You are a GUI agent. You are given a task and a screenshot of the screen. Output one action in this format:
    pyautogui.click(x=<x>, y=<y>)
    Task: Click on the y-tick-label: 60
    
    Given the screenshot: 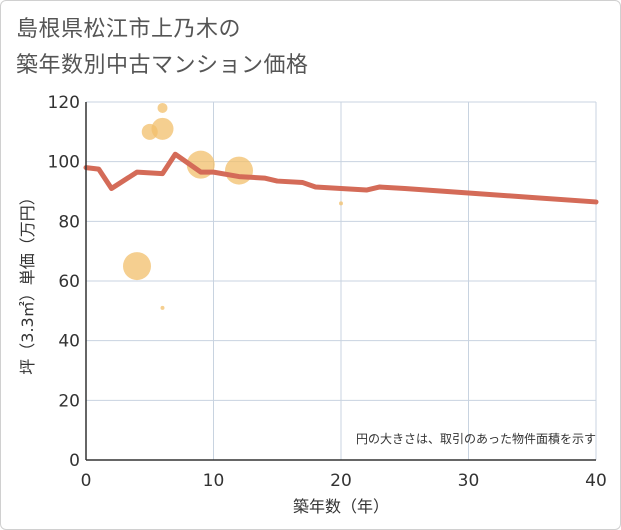 What is the action you would take?
    pyautogui.click(x=69, y=282)
    